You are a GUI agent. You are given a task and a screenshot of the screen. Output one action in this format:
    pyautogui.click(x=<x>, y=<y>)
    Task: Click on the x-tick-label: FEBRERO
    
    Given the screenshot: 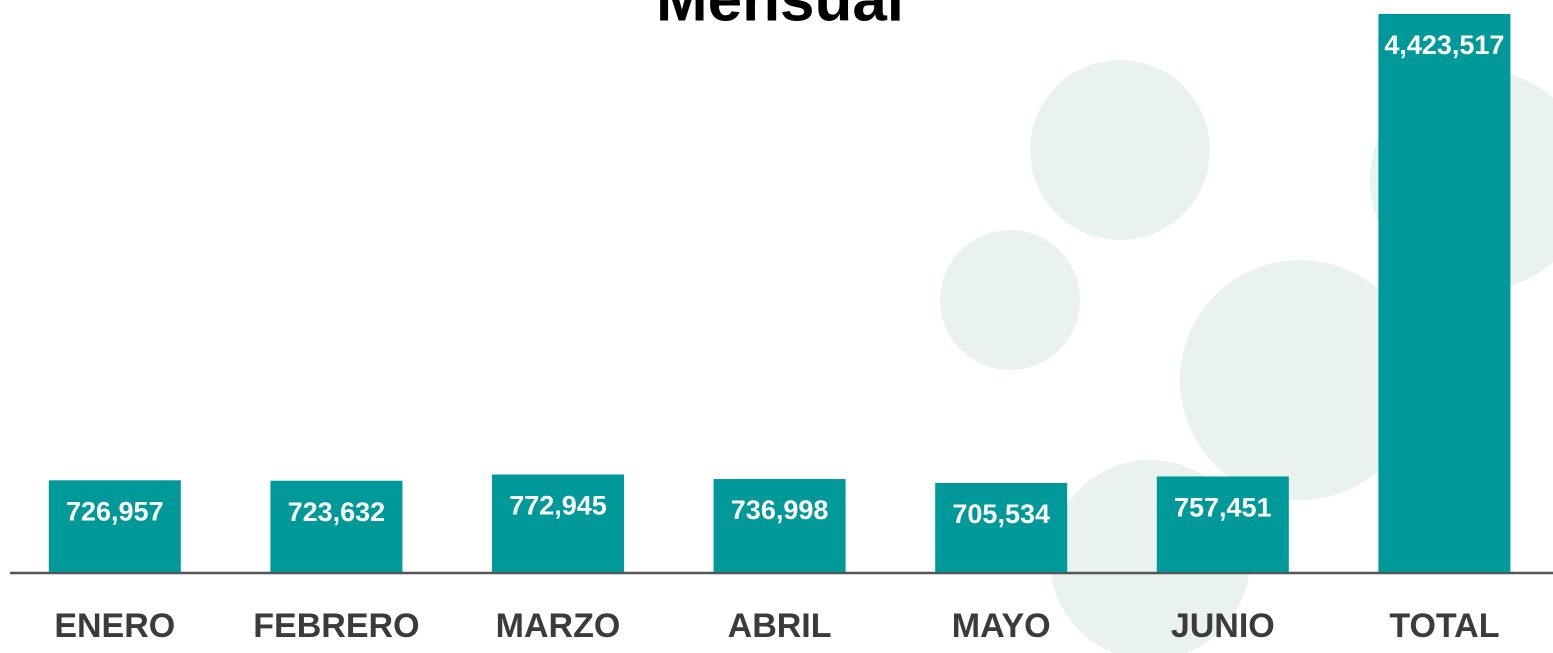 What is the action you would take?
    pyautogui.click(x=336, y=626)
    